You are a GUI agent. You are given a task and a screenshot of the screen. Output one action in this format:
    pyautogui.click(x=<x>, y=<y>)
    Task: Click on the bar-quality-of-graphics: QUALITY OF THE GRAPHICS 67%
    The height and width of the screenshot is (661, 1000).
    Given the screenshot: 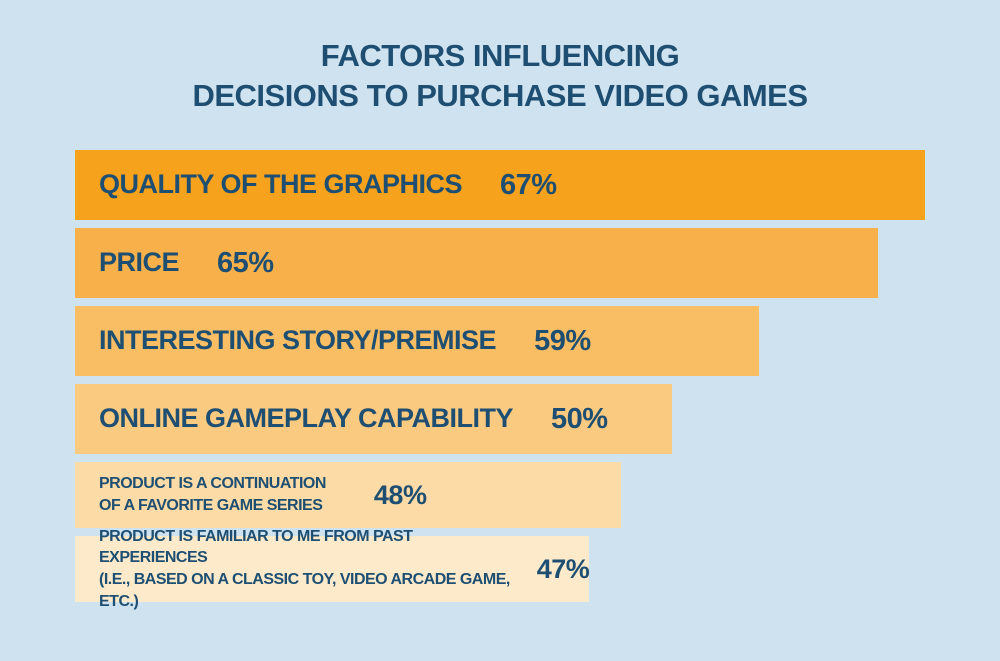 What is the action you would take?
    pyautogui.click(x=500, y=185)
    